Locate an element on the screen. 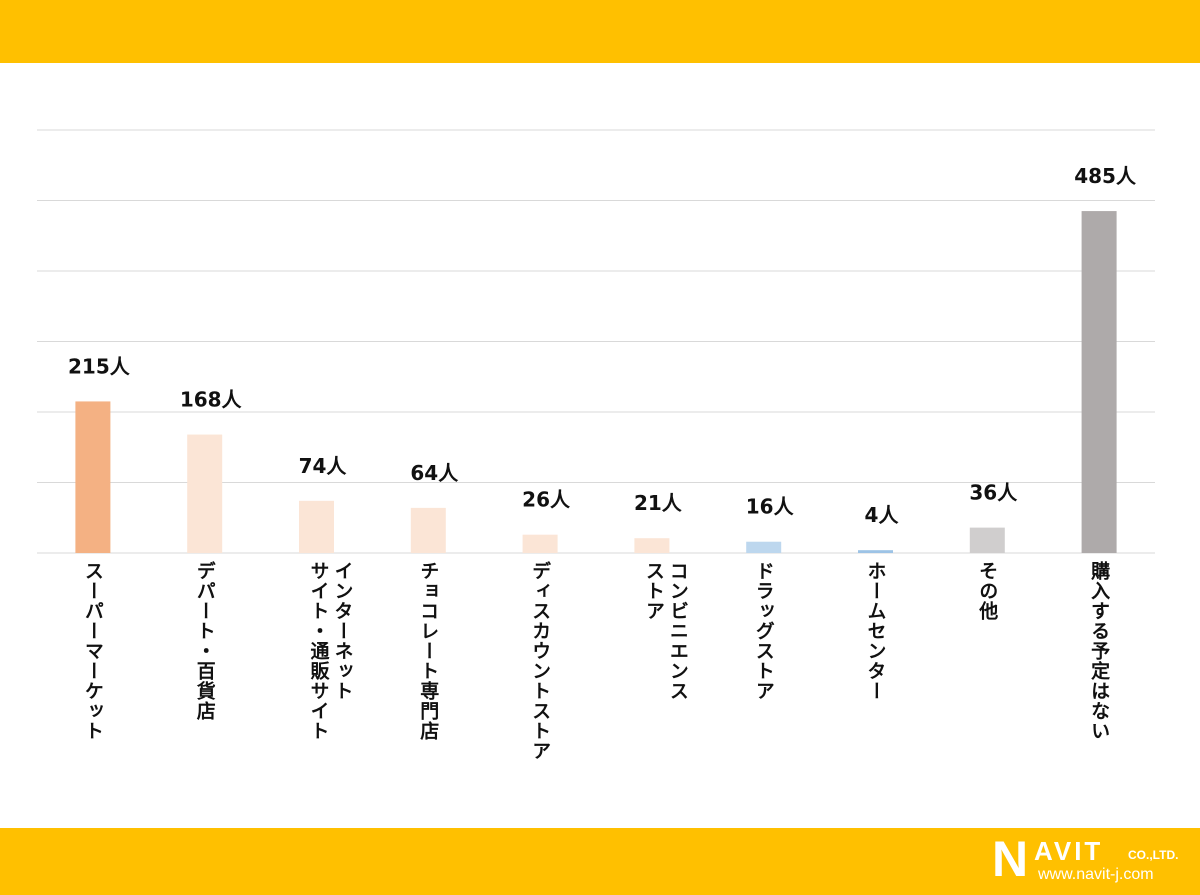 Image resolution: width=1200 pixels, height=895 pixels. data-label: 485人 is located at coordinates (1105, 176).